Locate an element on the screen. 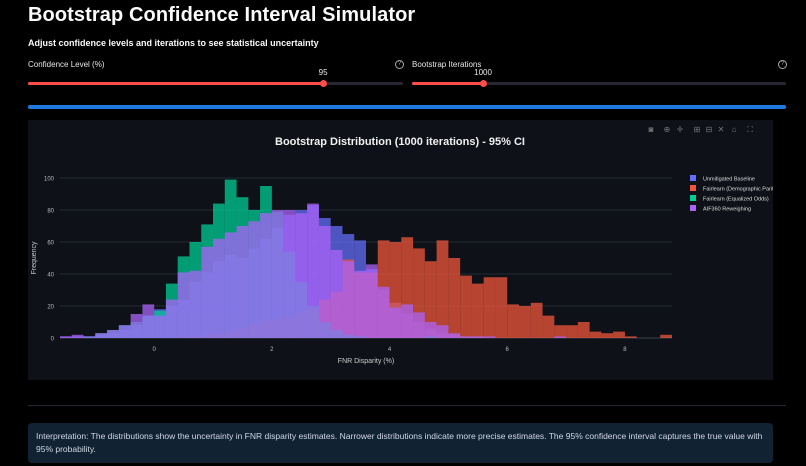  zoom-in-icon: ⊞ is located at coordinates (697, 129).